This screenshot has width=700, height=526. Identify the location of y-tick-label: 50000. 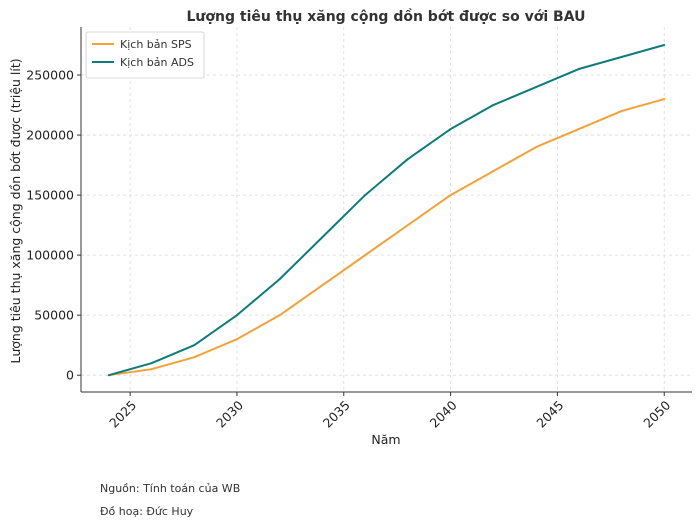
(54, 315).